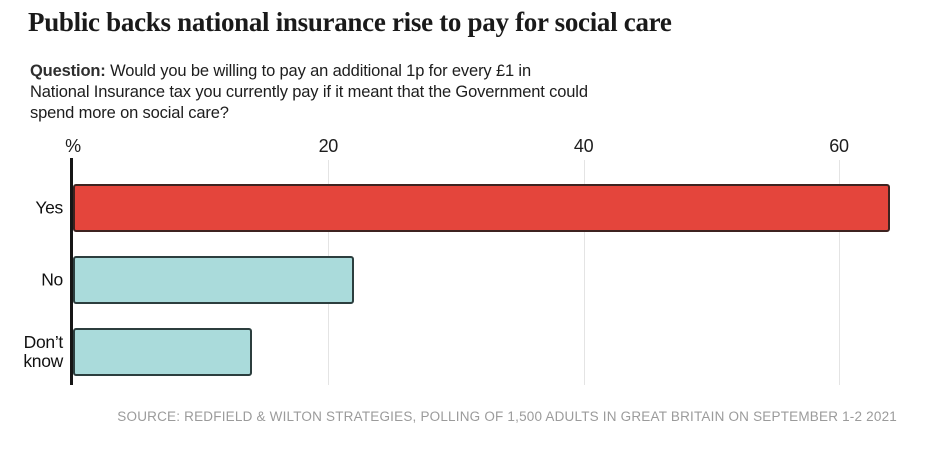 Image resolution: width=933 pixels, height=454 pixels. I want to click on x-axis-ticks: % 20 40 60, so click(489, 147).